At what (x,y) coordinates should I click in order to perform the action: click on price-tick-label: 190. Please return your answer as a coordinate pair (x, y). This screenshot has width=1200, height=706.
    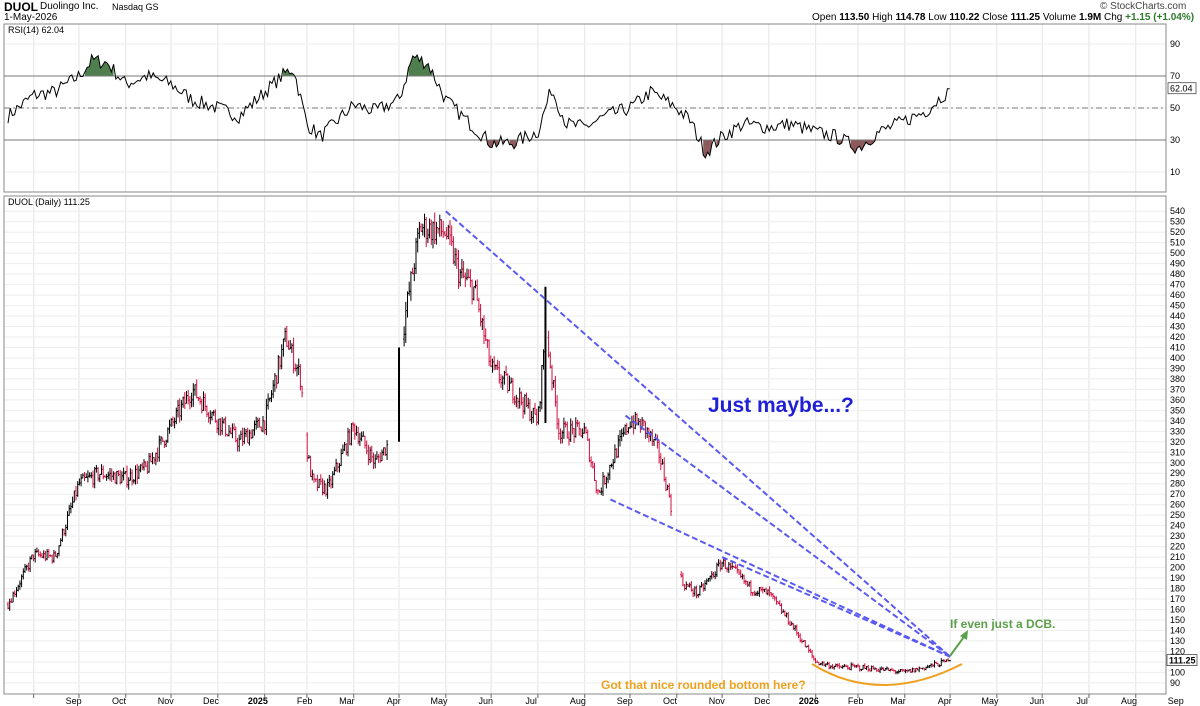
    Looking at the image, I should click on (1177, 578).